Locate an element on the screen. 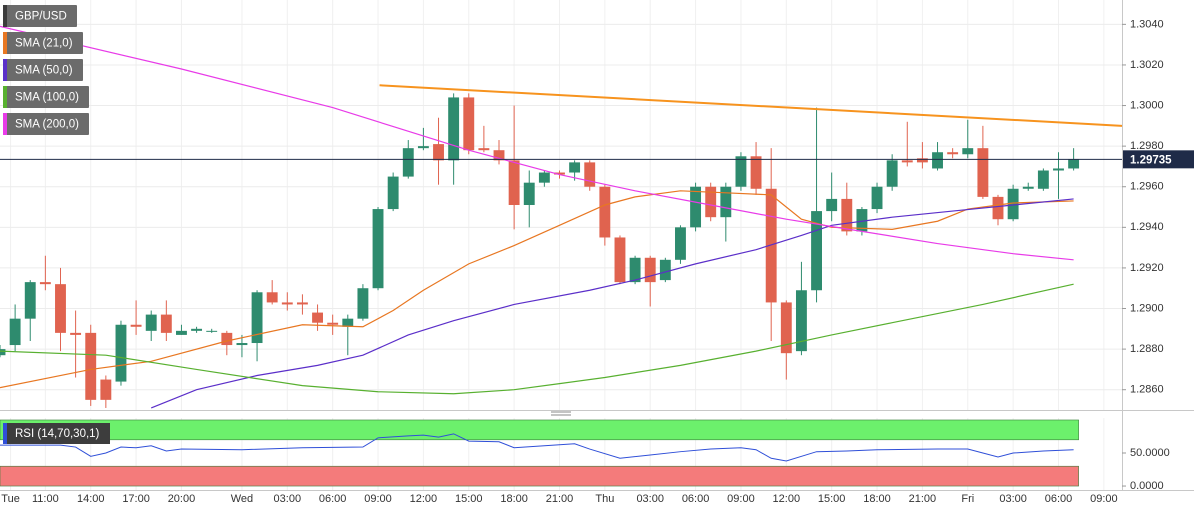 The width and height of the screenshot is (1194, 513). legend-box is located at coordinates (43, 70).